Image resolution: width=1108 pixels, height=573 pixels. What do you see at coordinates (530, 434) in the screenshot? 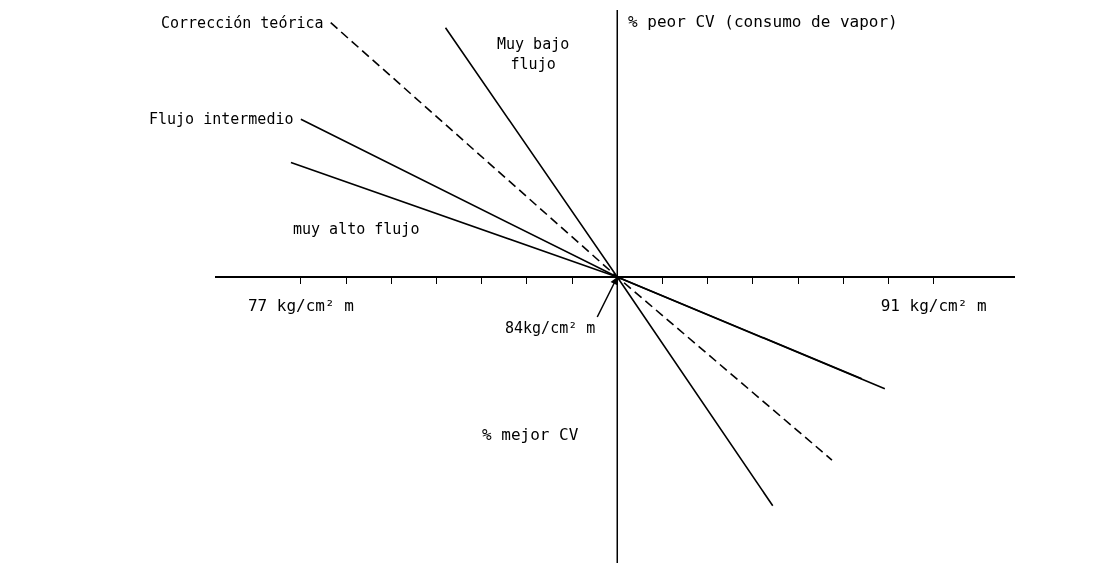
I see `annotation: % mejor CV` at bounding box center [530, 434].